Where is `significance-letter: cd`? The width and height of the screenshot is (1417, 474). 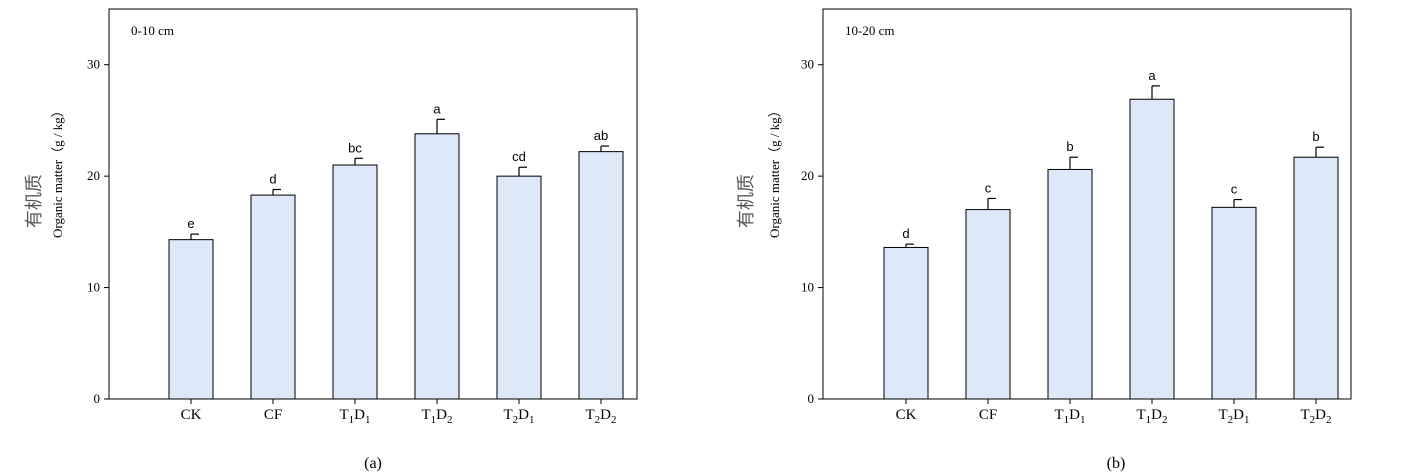
significance-letter: cd is located at coordinates (519, 156).